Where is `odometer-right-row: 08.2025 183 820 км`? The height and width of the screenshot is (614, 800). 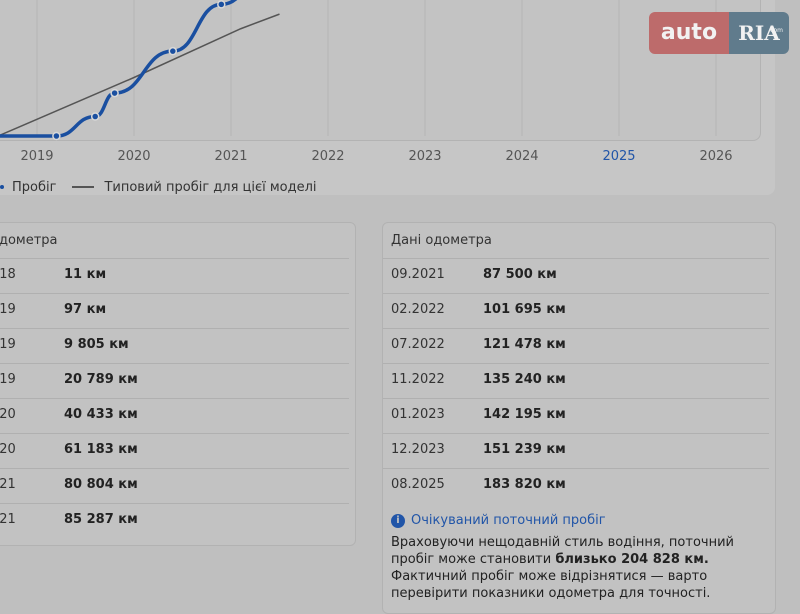
odometer-right-row: 08.2025 183 820 км is located at coordinates (576, 485).